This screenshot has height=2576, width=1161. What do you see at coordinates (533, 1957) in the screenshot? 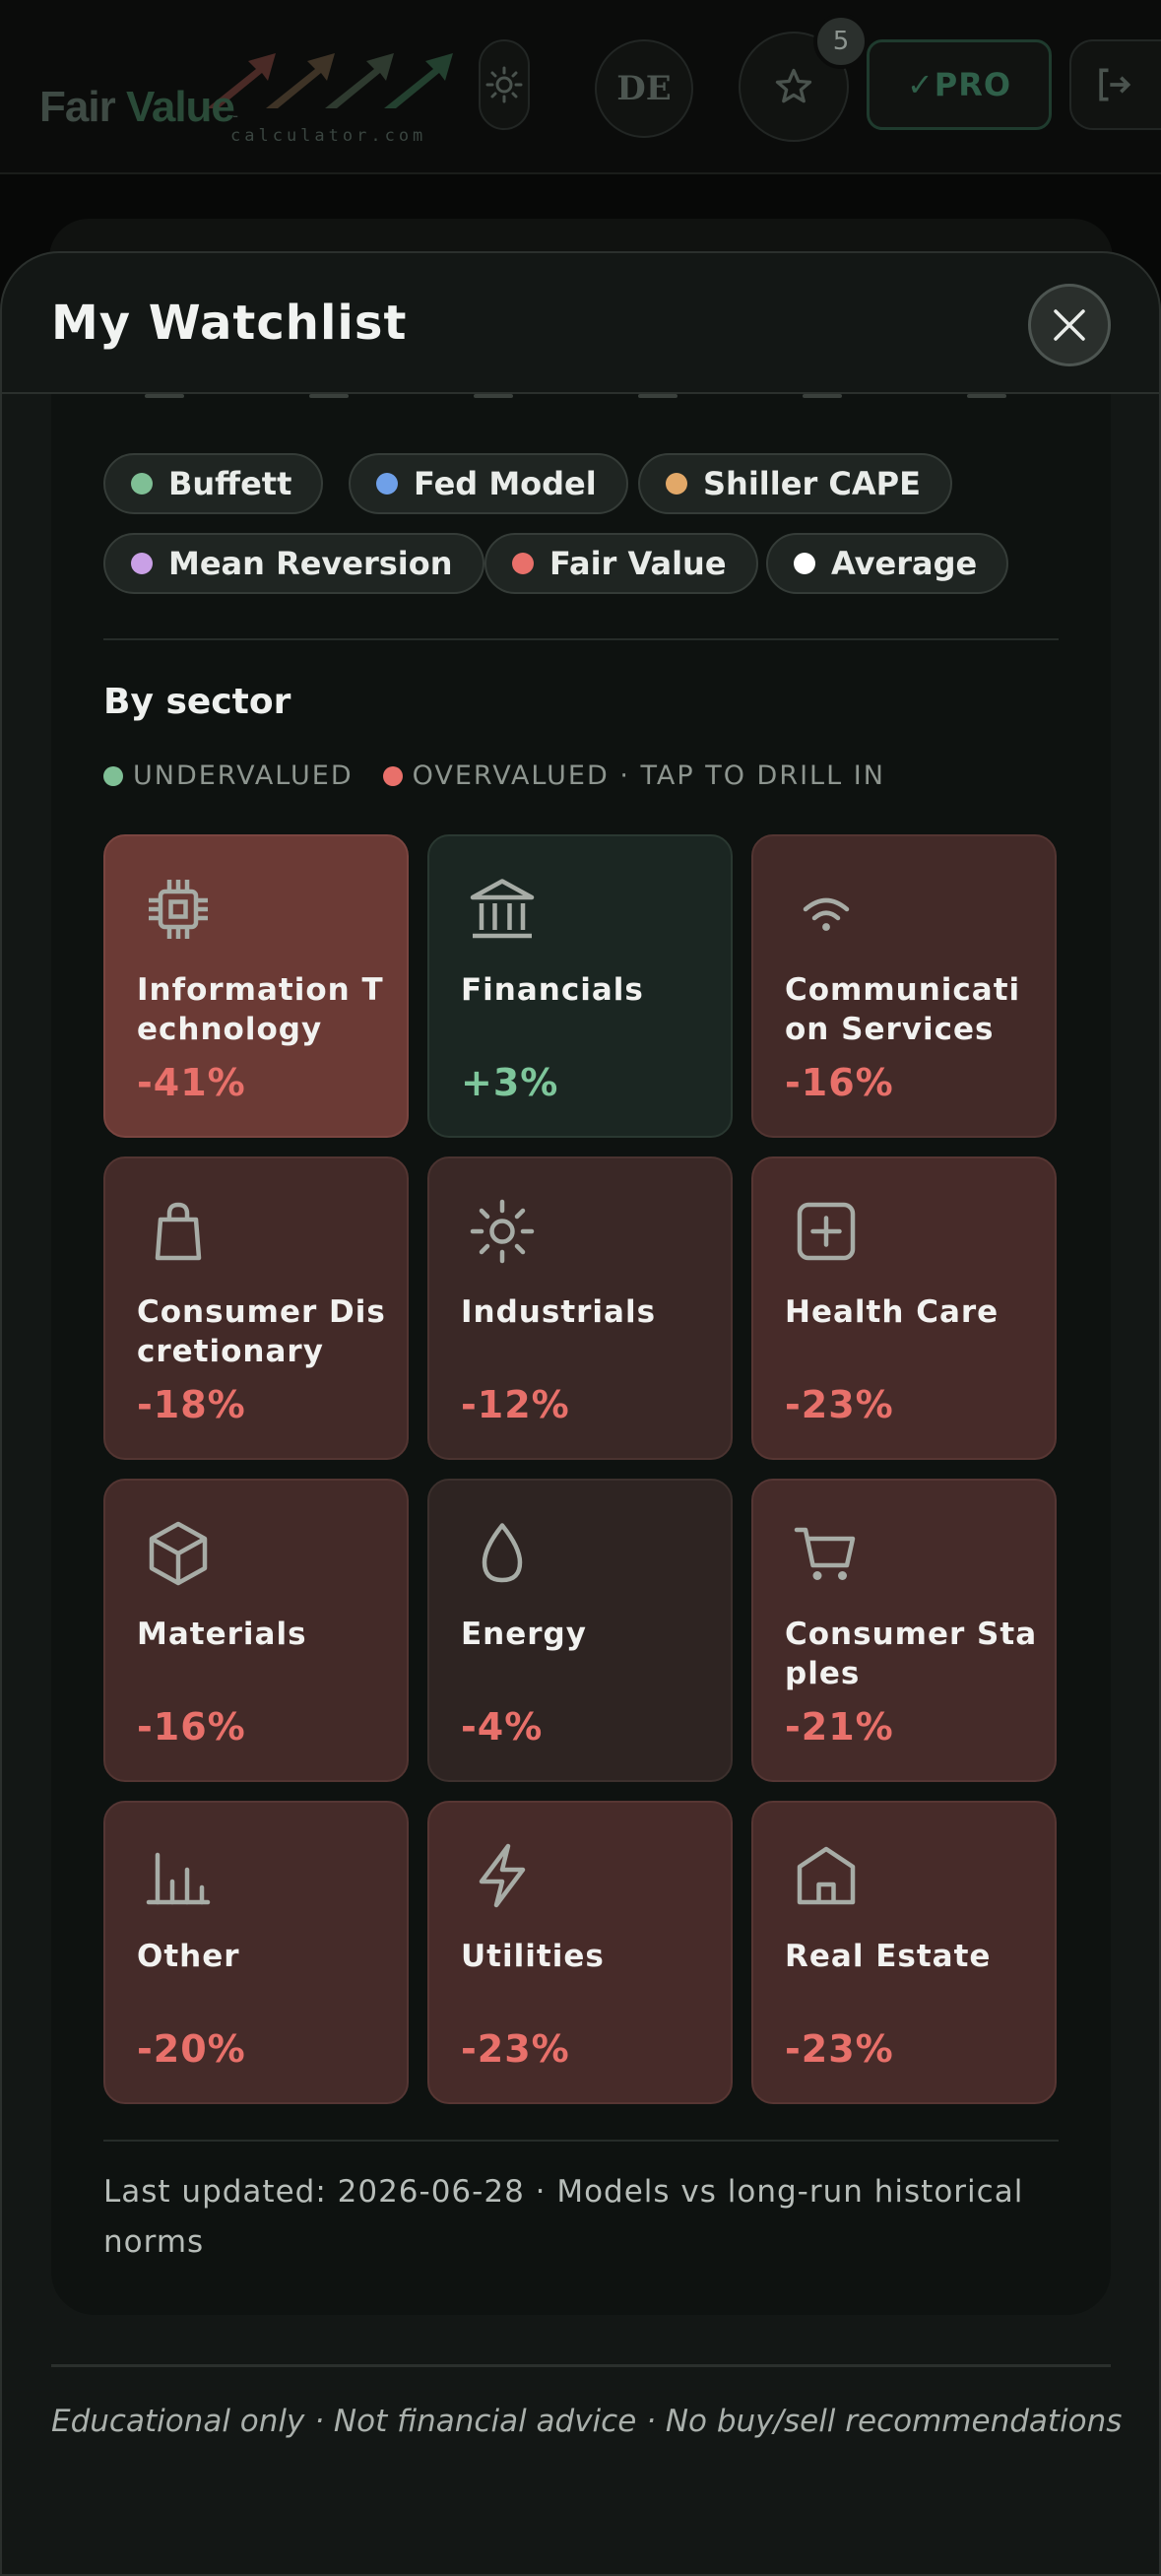
I see `sector-name: Utilities` at bounding box center [533, 1957].